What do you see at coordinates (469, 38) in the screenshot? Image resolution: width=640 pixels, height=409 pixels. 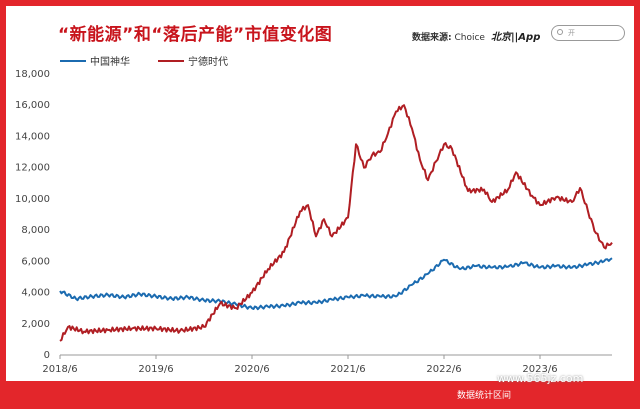 I see `source-value: Choice` at bounding box center [469, 38].